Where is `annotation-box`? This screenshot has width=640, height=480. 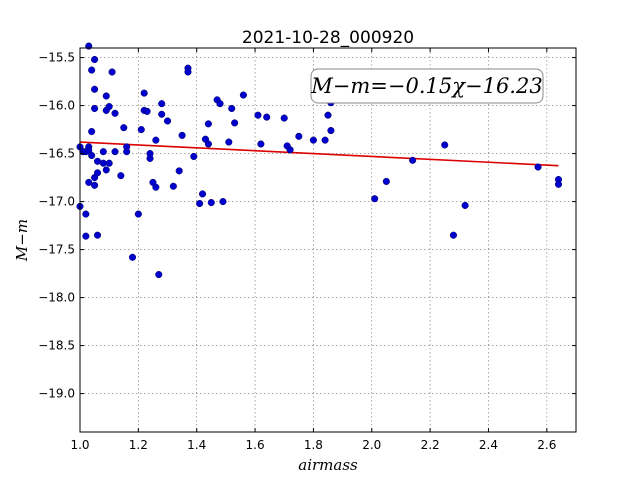 annotation-box is located at coordinates (427, 86).